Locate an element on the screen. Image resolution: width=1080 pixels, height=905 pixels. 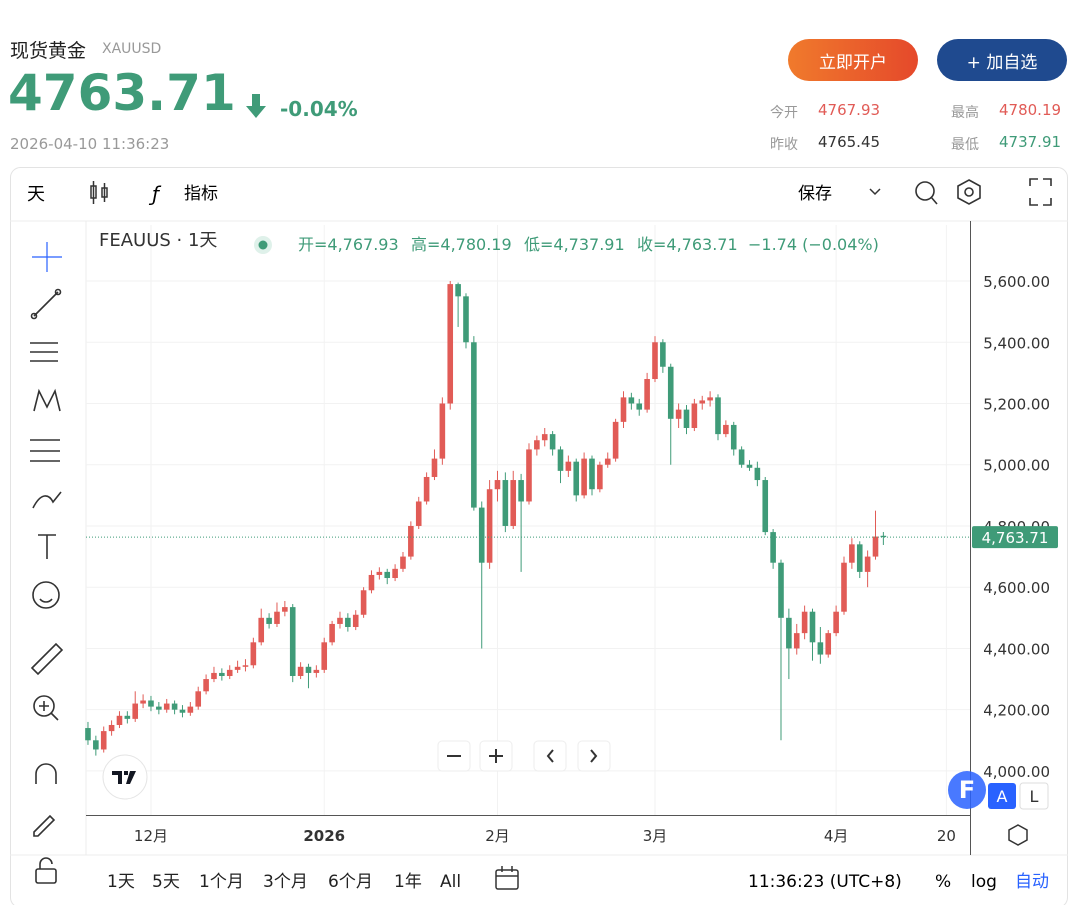
chart-type-icon is located at coordinates (99, 192).